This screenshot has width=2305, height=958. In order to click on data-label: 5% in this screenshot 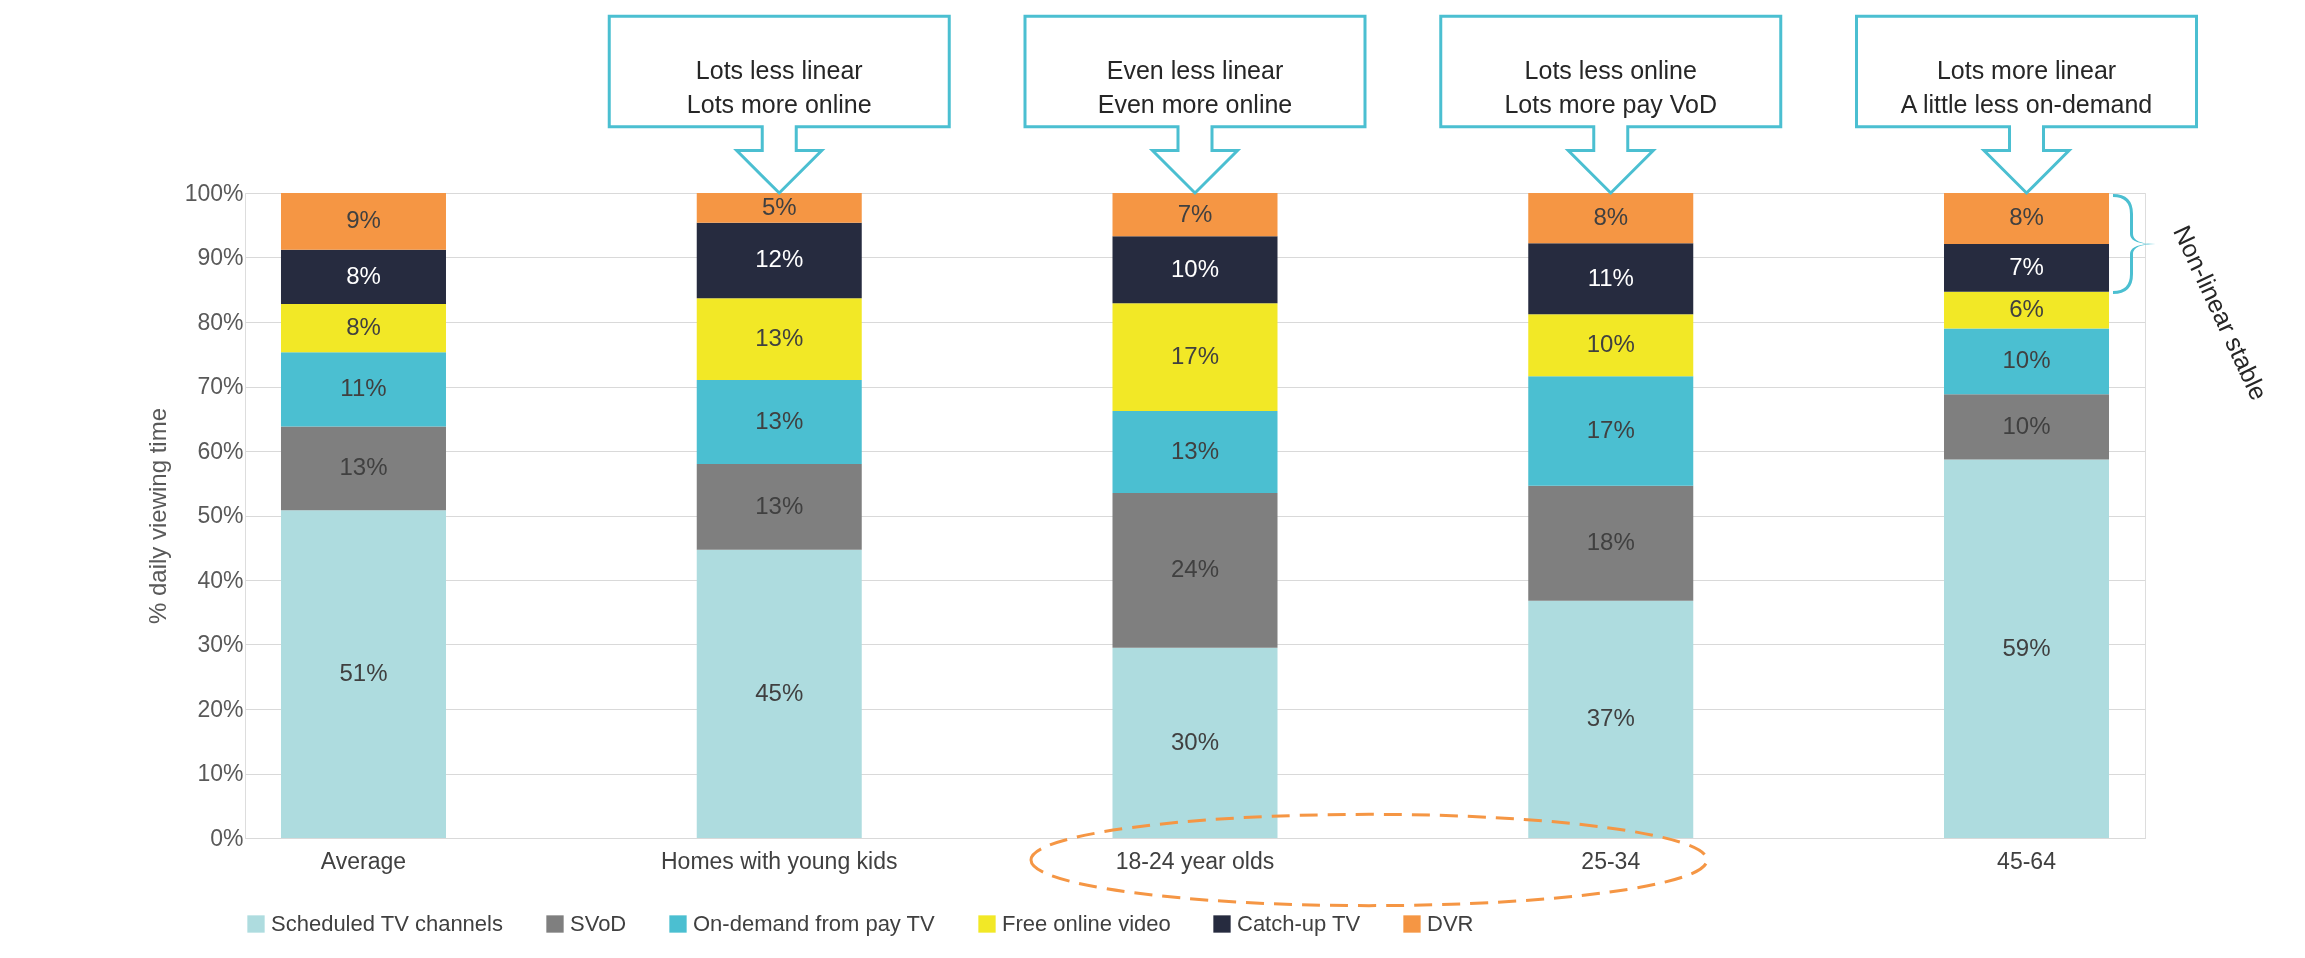, I will do `click(779, 206)`.